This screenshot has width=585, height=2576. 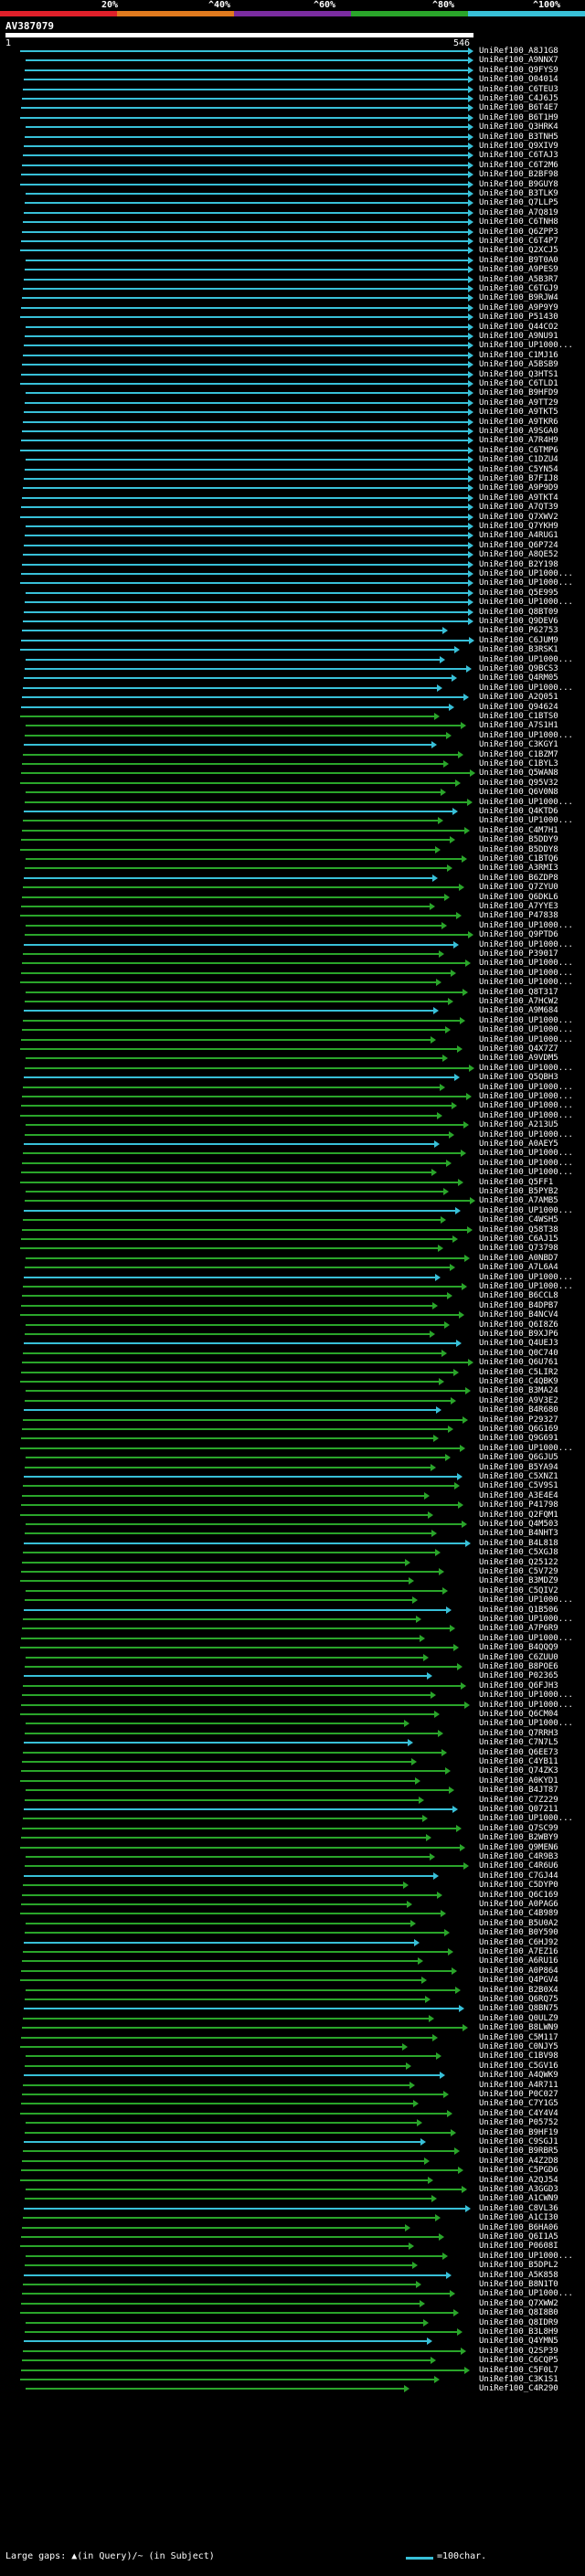 I want to click on hit-accession-link: UniRef100_B4NCV4, so click(x=518, y=1315).